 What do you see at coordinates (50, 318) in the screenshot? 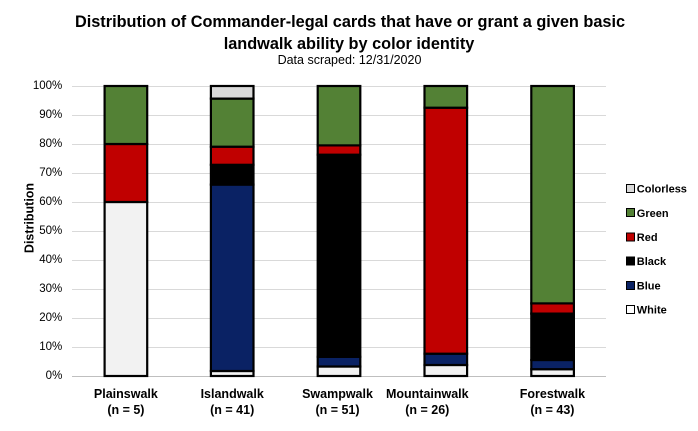
I see `svg-text: 20%` at bounding box center [50, 318].